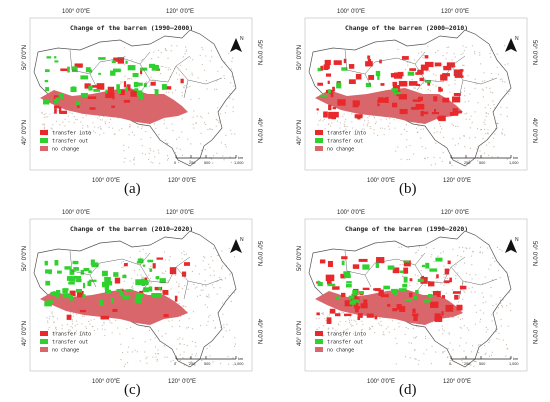 The image size is (550, 402). I want to click on scale-bar-tick-label: 500, so click(482, 364).